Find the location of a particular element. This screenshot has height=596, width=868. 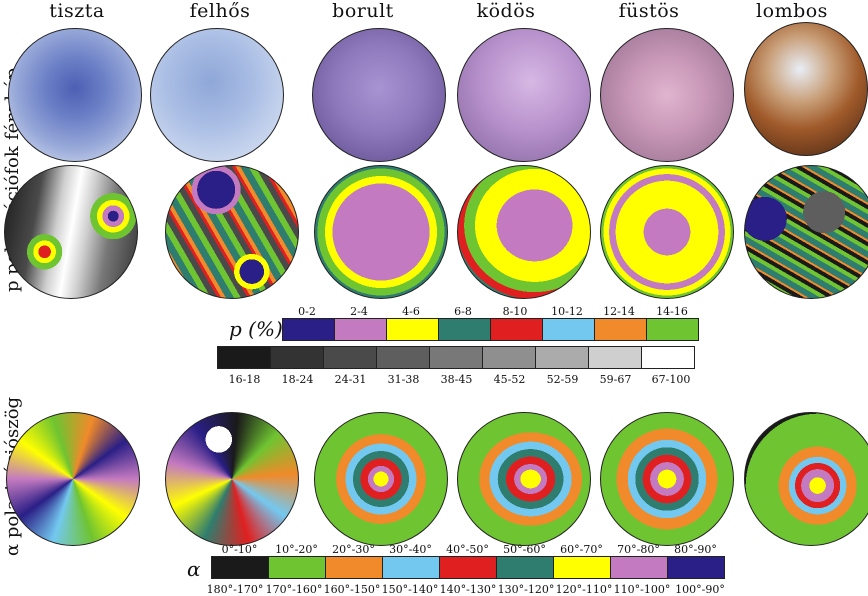

alpha-label-1: 10°-20° is located at coordinates (296, 549).